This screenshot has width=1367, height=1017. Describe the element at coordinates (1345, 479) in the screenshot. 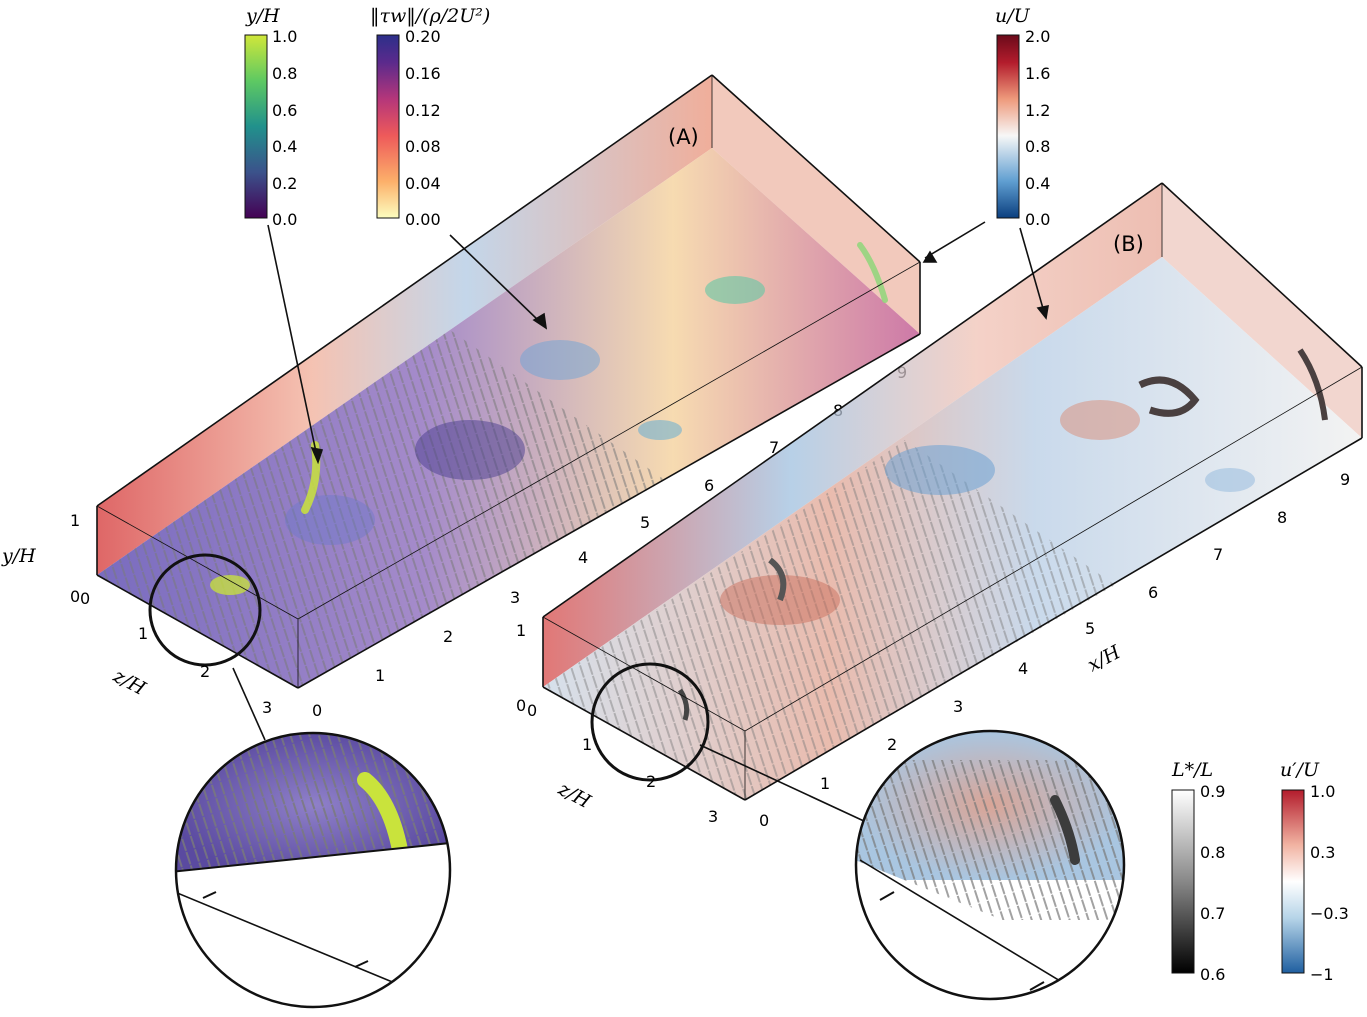

I see `panel-b-x-tick-9: 9` at that location.